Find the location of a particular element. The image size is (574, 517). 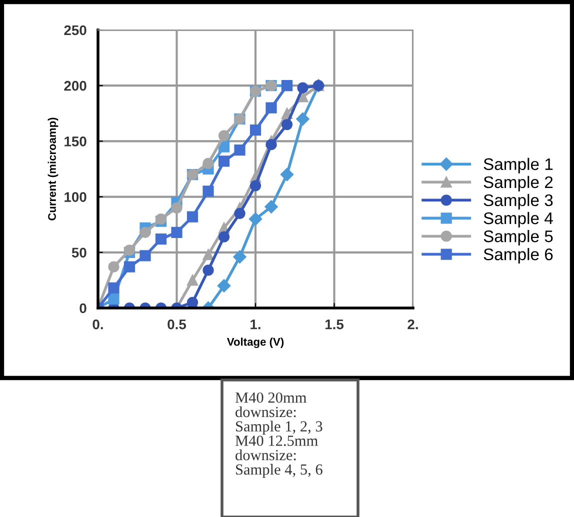

legend-label: Sample 4 is located at coordinates (518, 220).